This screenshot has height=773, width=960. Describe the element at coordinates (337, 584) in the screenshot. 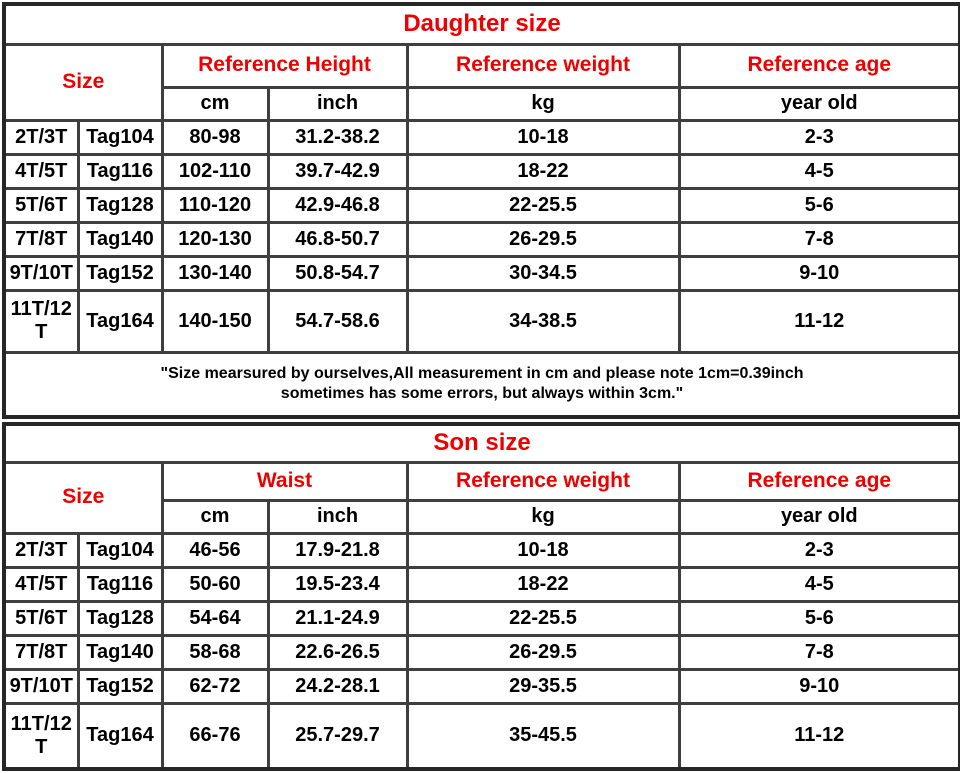

I see `cell-waist-inch: 19.5-23.4` at that location.